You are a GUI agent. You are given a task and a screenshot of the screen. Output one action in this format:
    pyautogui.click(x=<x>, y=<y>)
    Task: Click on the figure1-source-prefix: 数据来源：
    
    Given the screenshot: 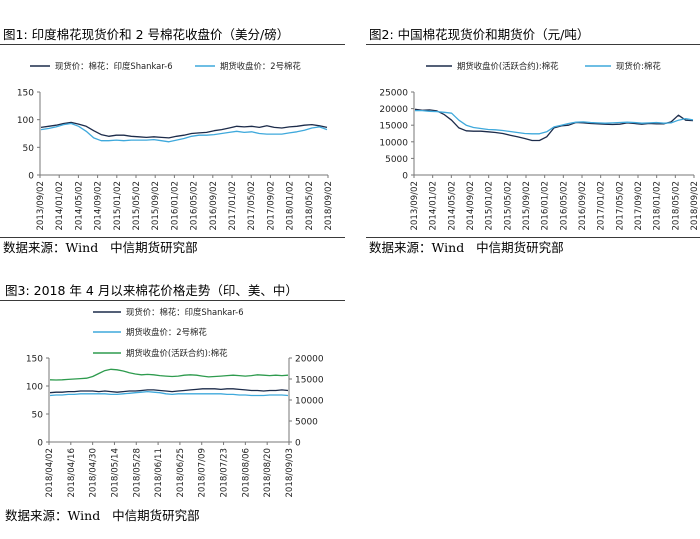 What is the action you would take?
    pyautogui.click(x=34, y=247)
    